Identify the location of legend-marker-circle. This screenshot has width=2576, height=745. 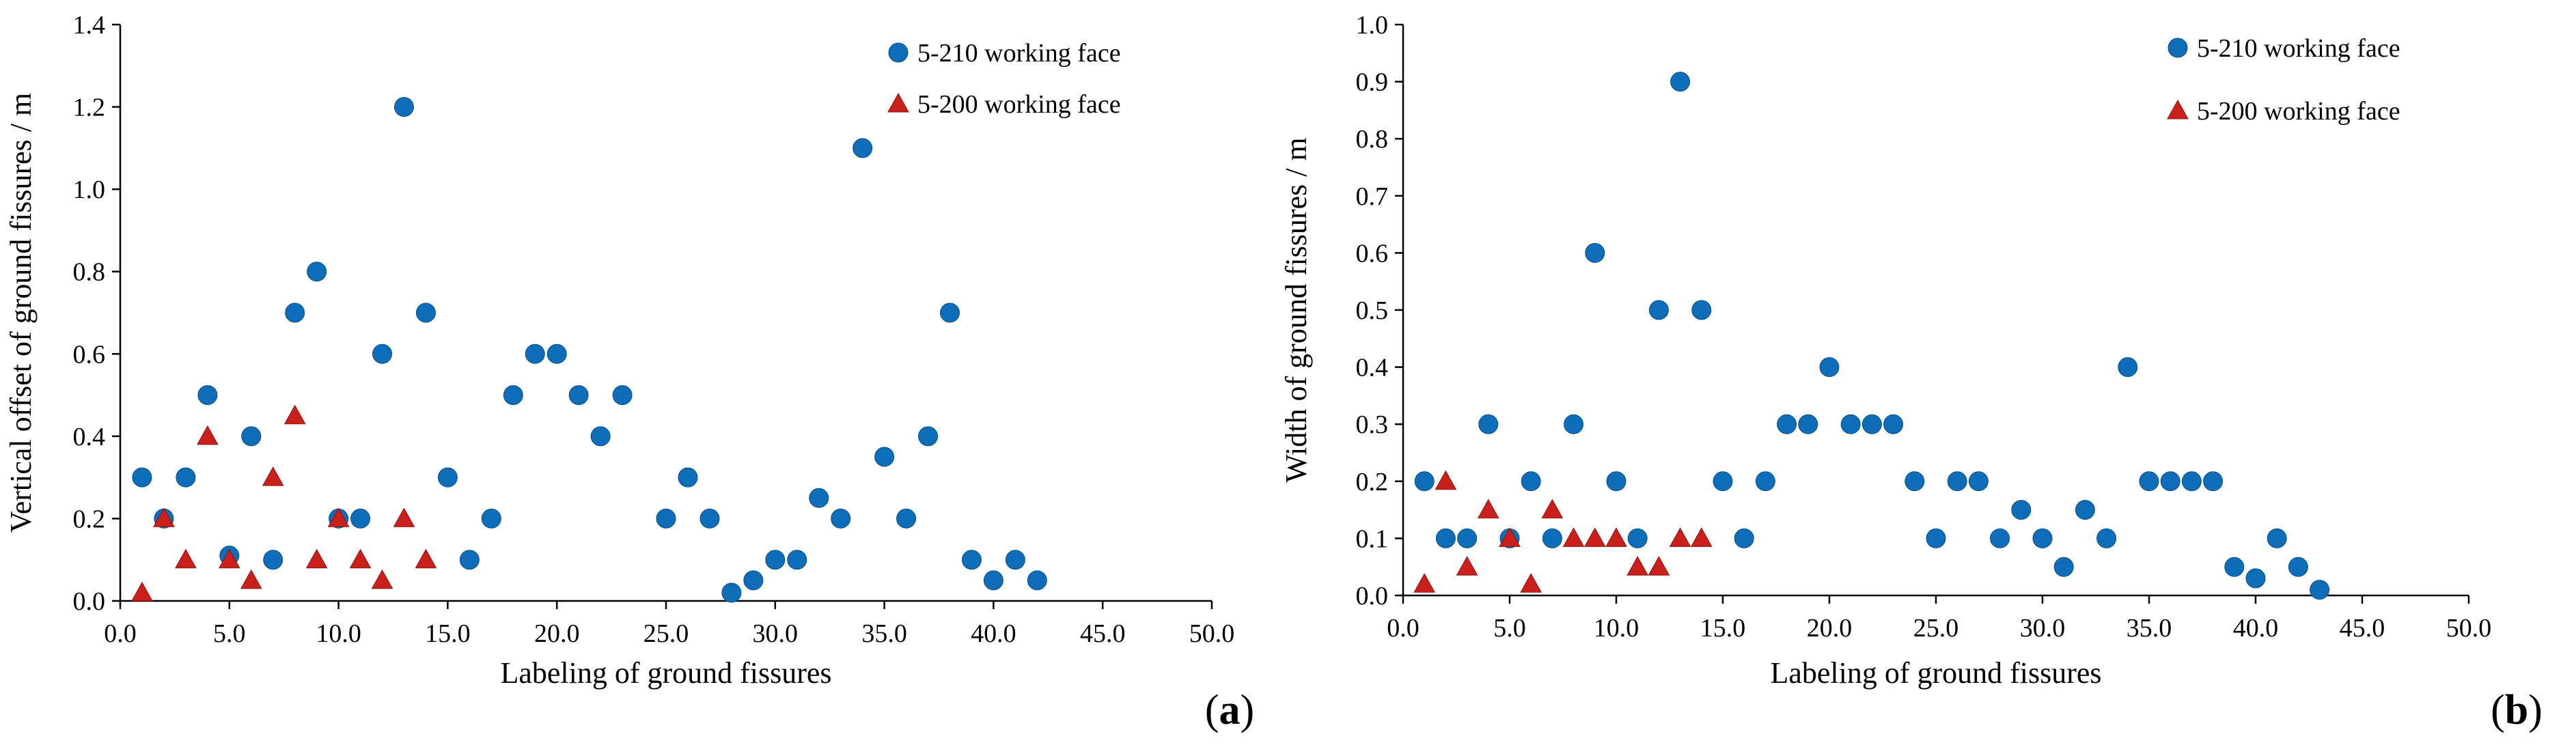
(899, 52).